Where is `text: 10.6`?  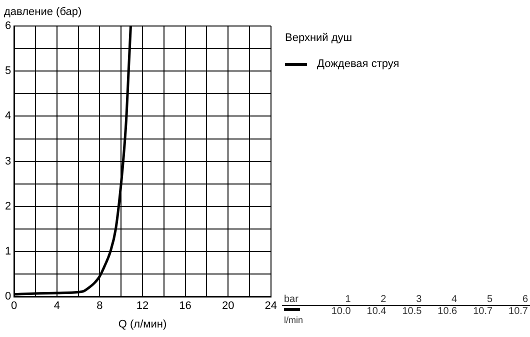
text: 10.6 is located at coordinates (447, 312).